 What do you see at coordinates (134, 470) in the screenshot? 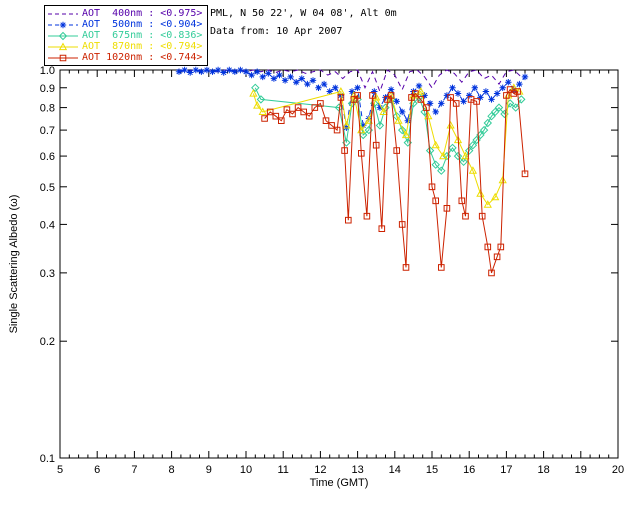
I see `svg-text: 7` at bounding box center [134, 470].